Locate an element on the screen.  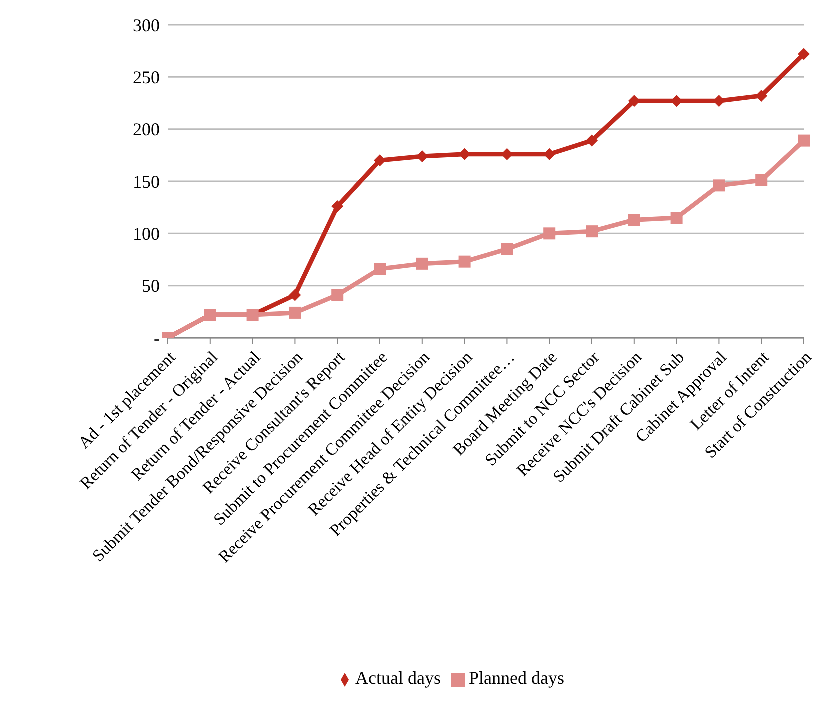
legend-label: Planned days is located at coordinates (516, 678).